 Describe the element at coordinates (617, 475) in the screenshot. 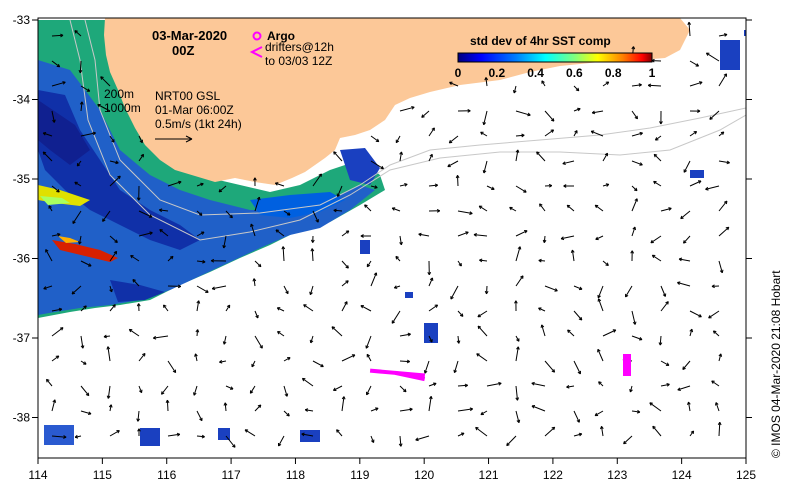

I see `x-tick-label: 123` at that location.